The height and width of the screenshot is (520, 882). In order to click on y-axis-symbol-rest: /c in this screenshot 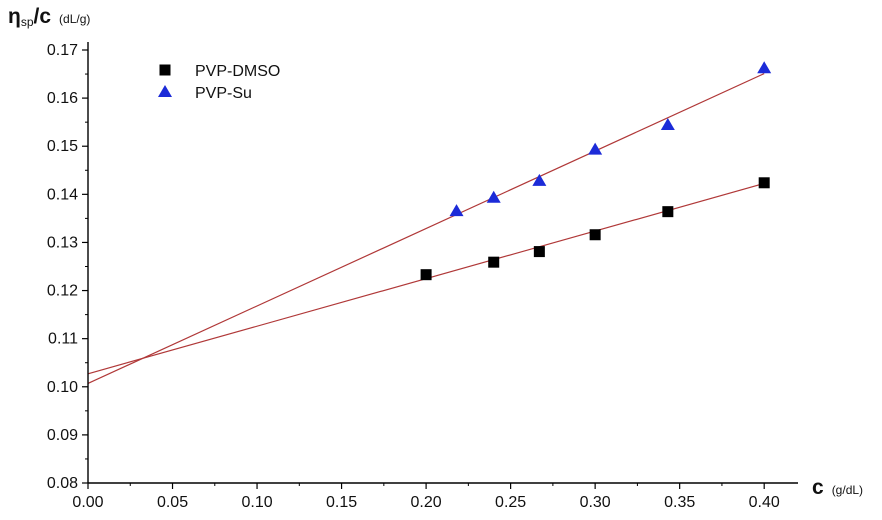, I will do `click(43, 16)`.